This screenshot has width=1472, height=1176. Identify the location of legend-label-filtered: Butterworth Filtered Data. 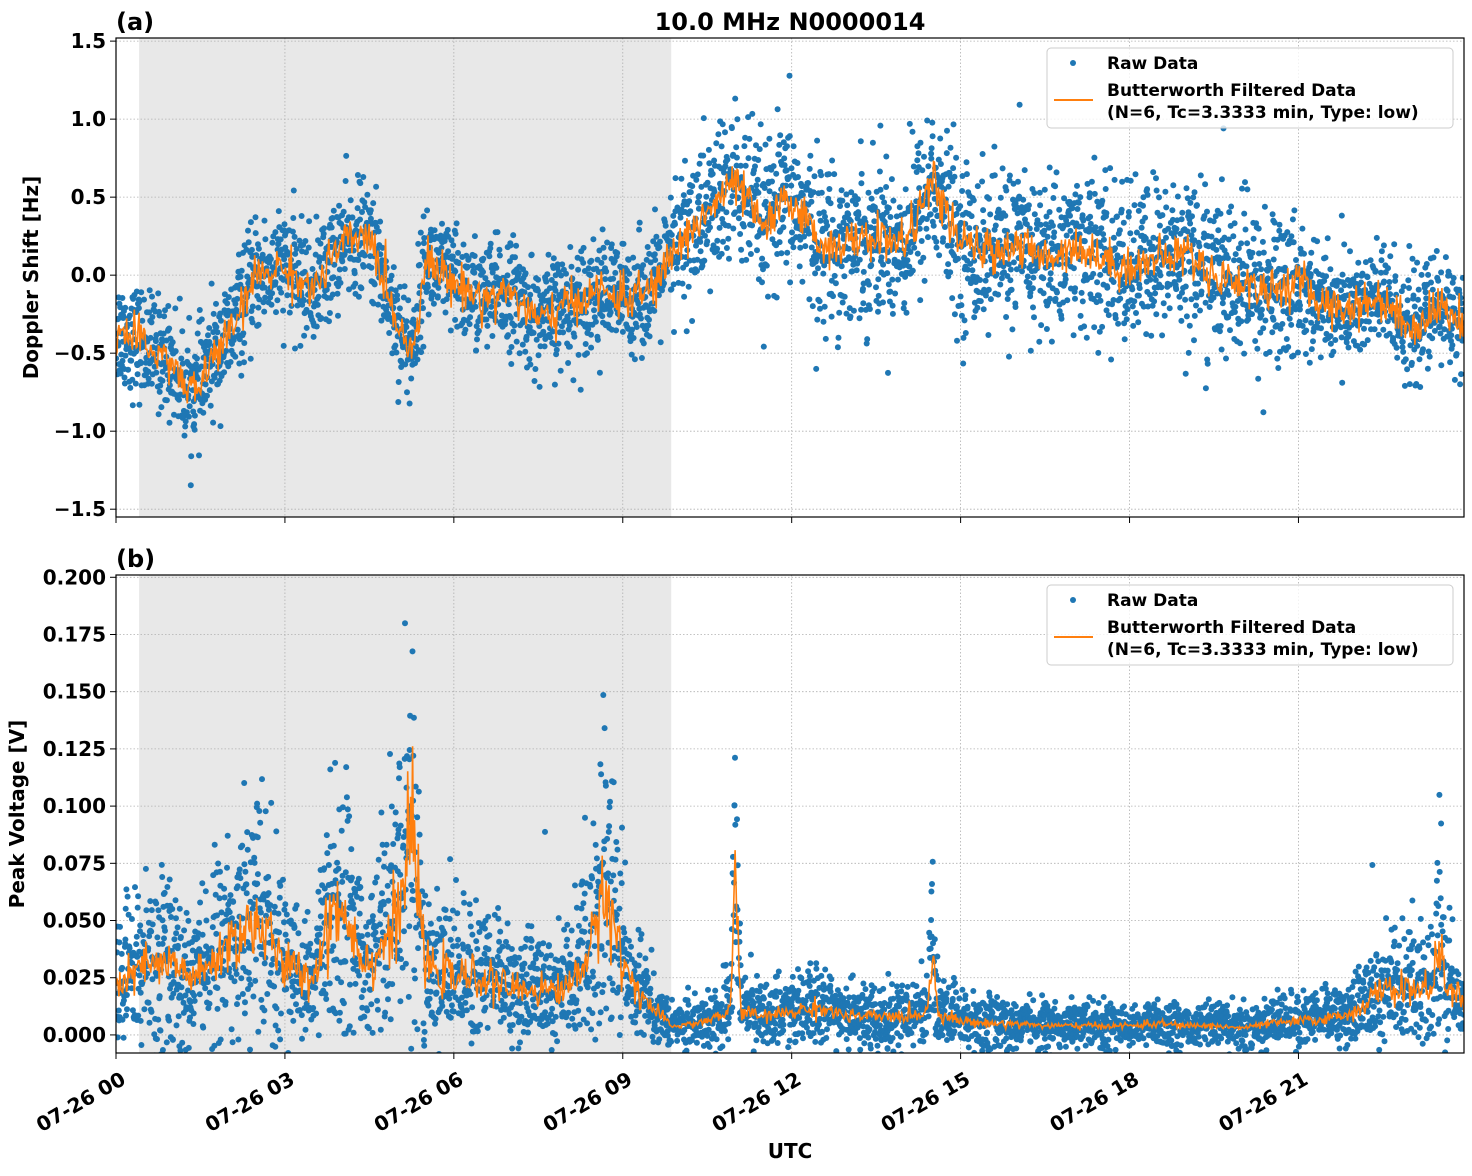
(1231, 91).